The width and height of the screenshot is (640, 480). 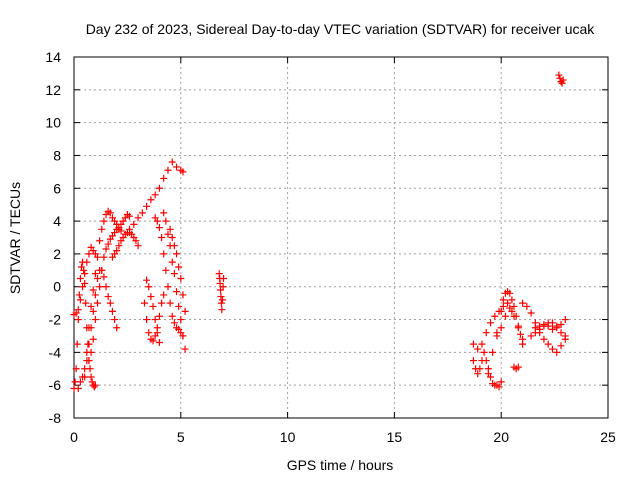 What do you see at coordinates (53, 57) in the screenshot?
I see `y-tick-label: 14` at bounding box center [53, 57].